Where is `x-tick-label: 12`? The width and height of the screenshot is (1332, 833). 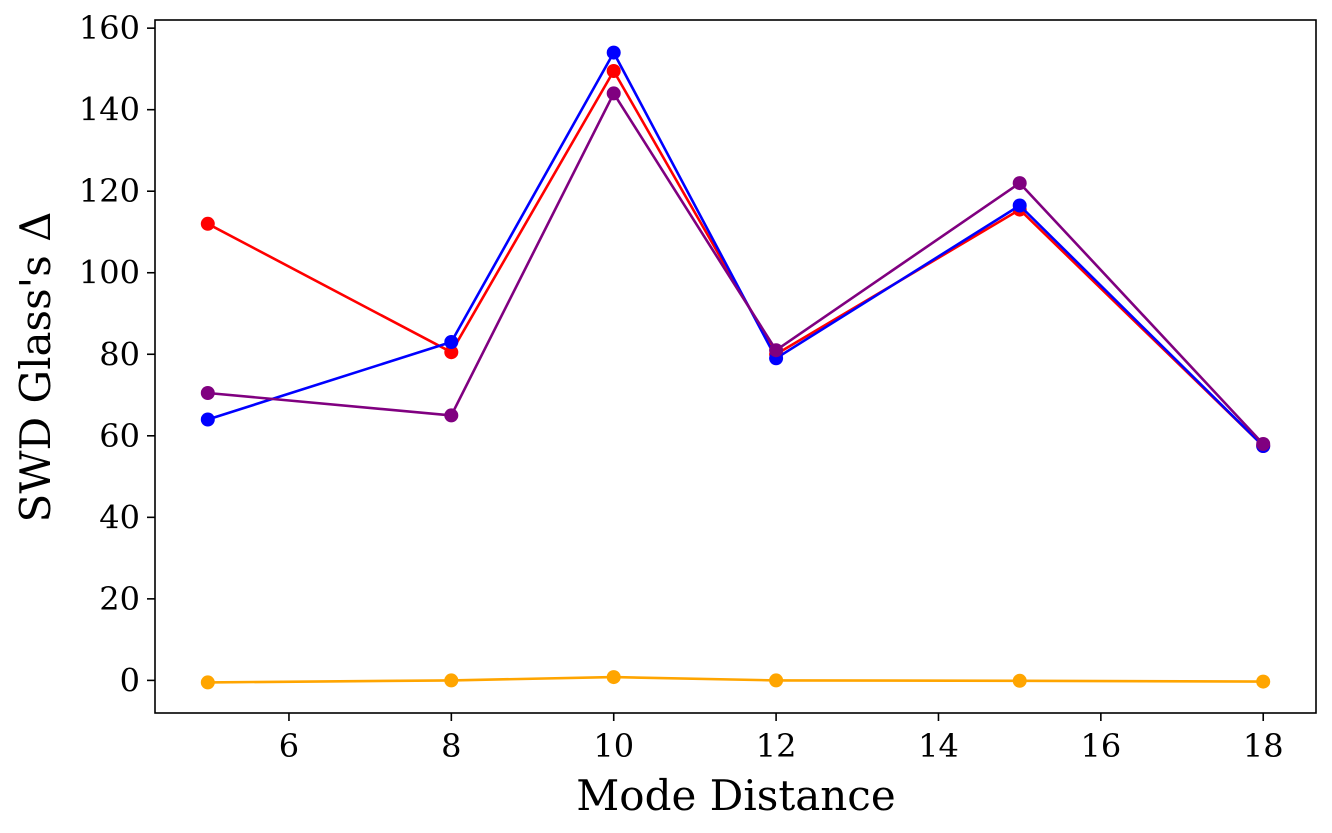 x-tick-label: 12 is located at coordinates (776, 746).